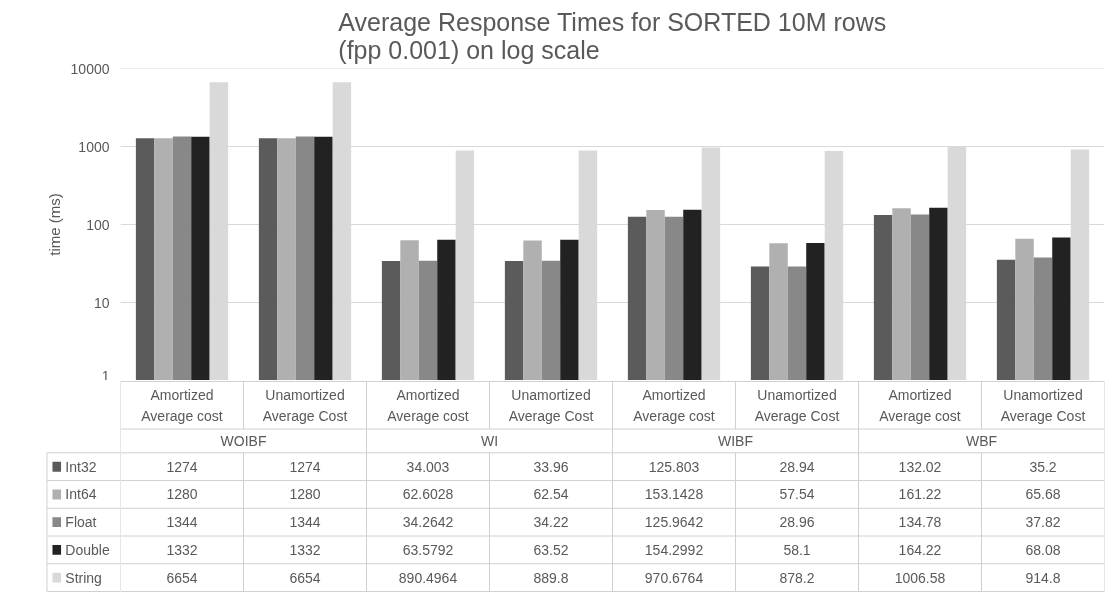 The image size is (1112, 611). I want to click on data-label: 164.22, so click(920, 549).